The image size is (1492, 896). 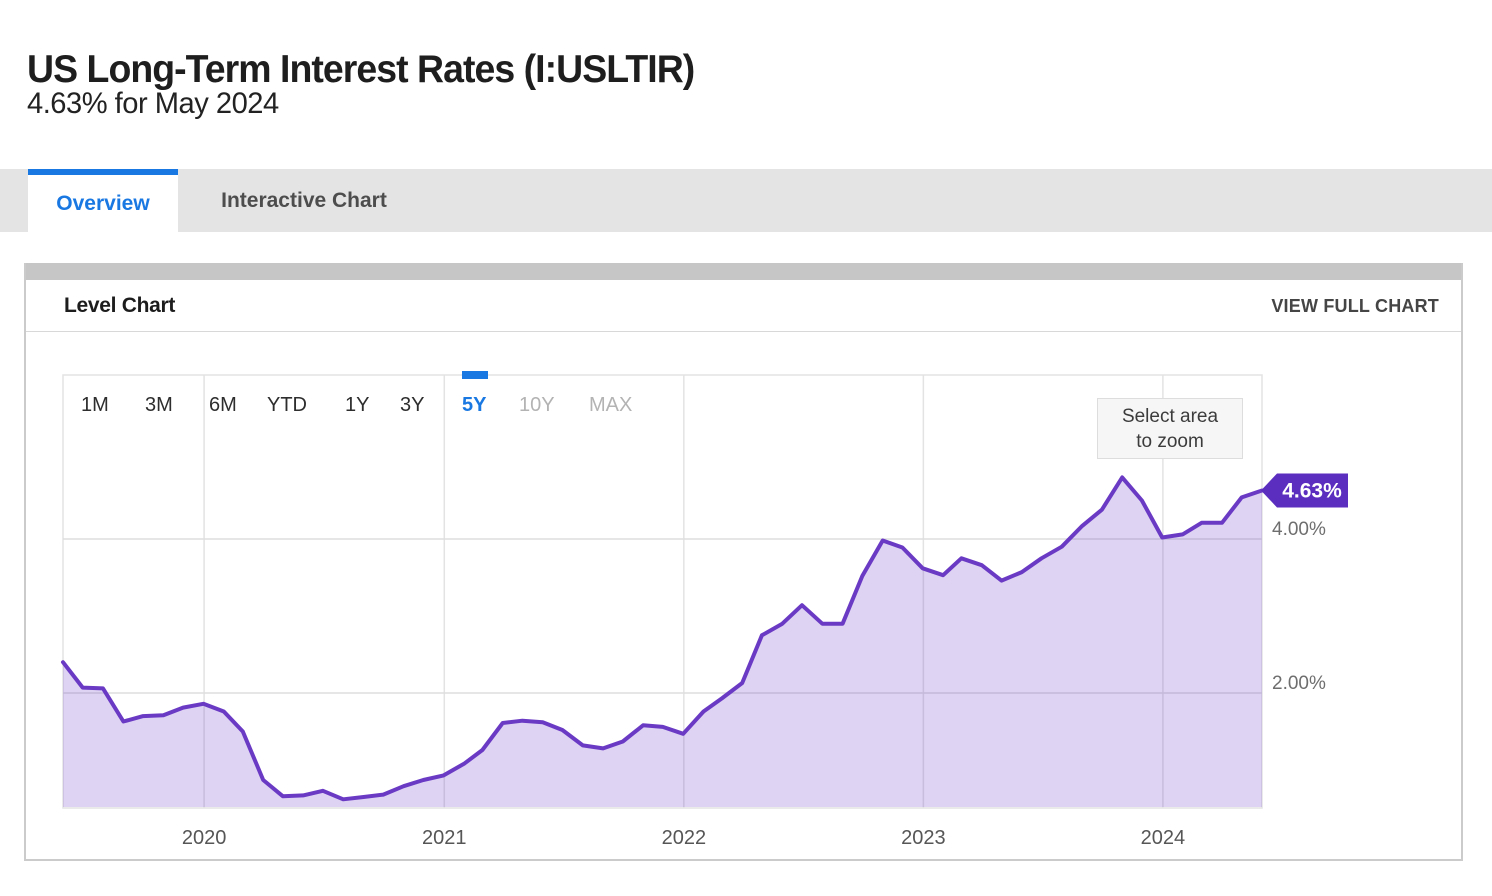 What do you see at coordinates (1163, 838) in the screenshot?
I see `x-tick-label: 2024` at bounding box center [1163, 838].